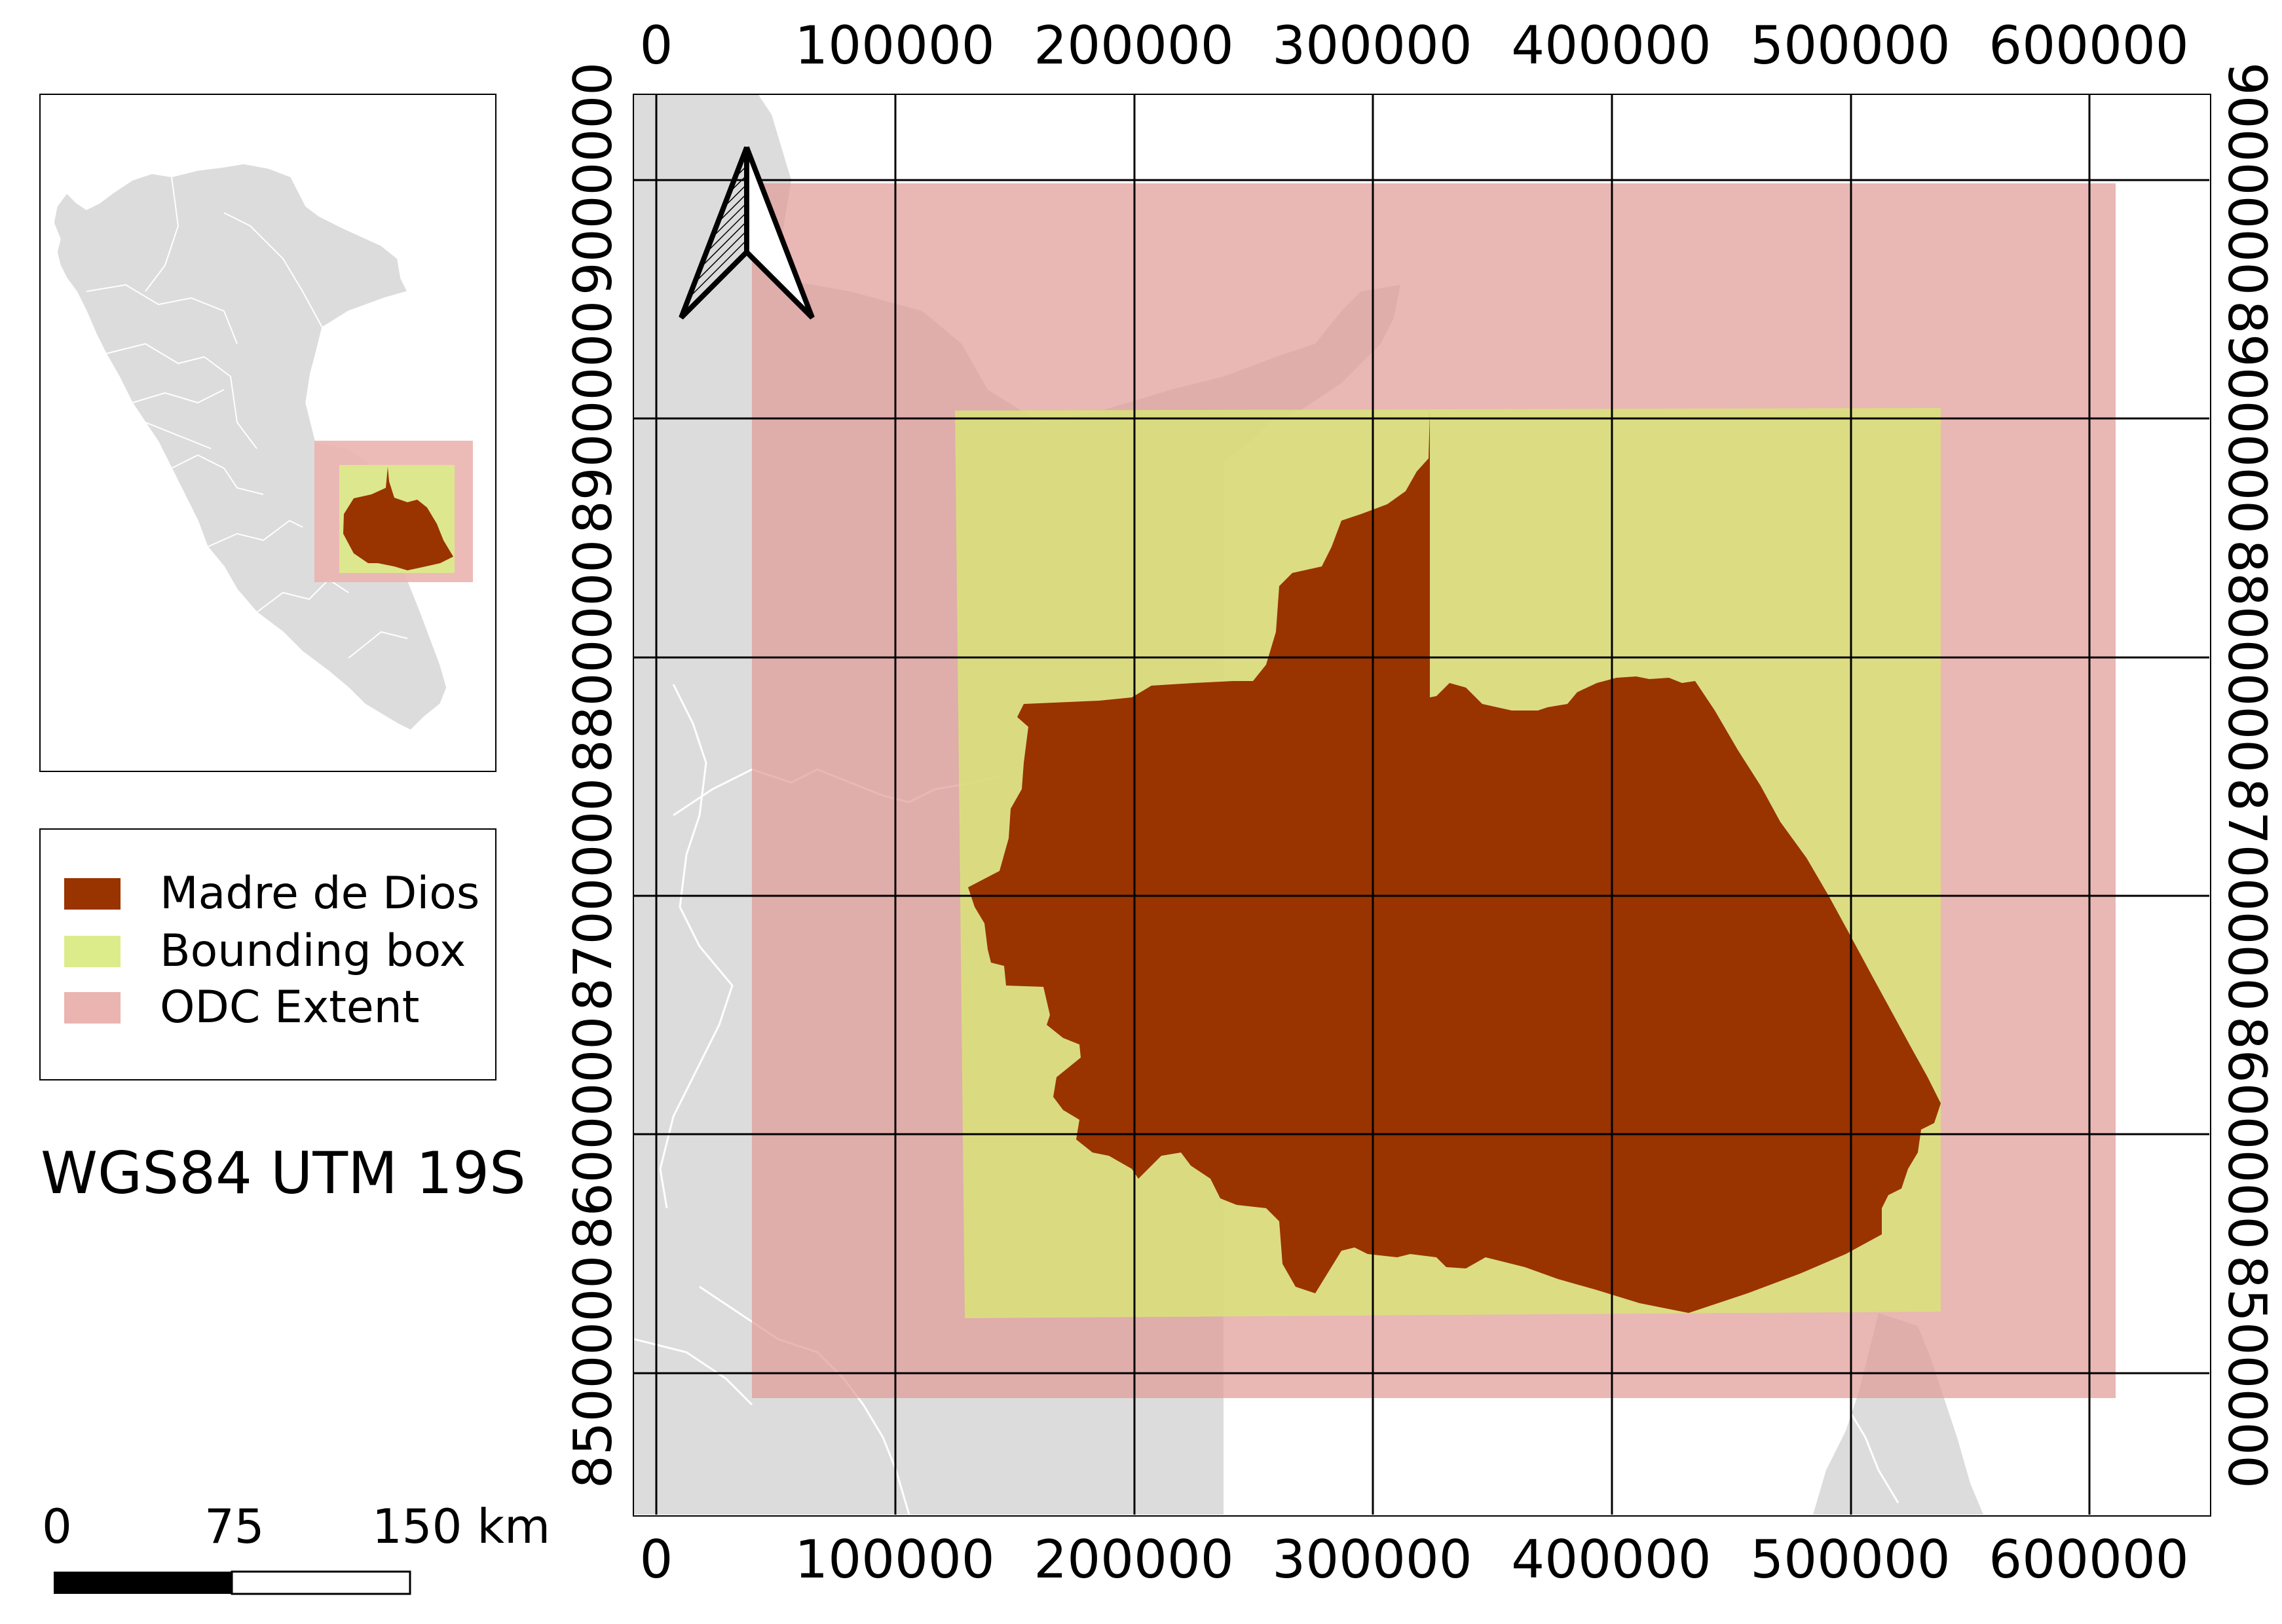  What do you see at coordinates (1134, 45) in the screenshot?
I see `x-tick-top: 200000` at bounding box center [1134, 45].